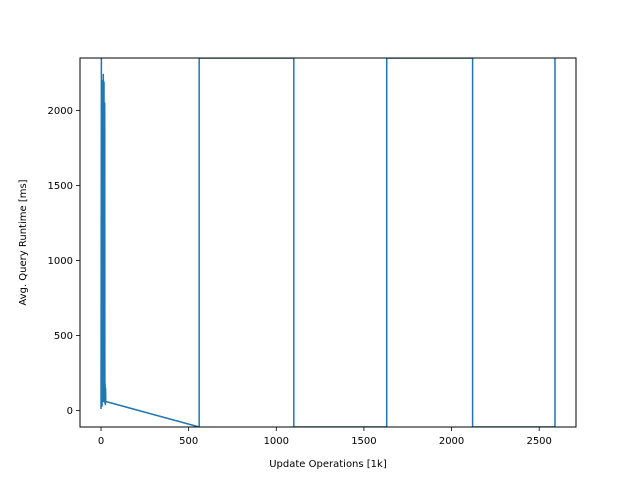  What do you see at coordinates (101, 441) in the screenshot?
I see `x-tick-label: 0` at bounding box center [101, 441].